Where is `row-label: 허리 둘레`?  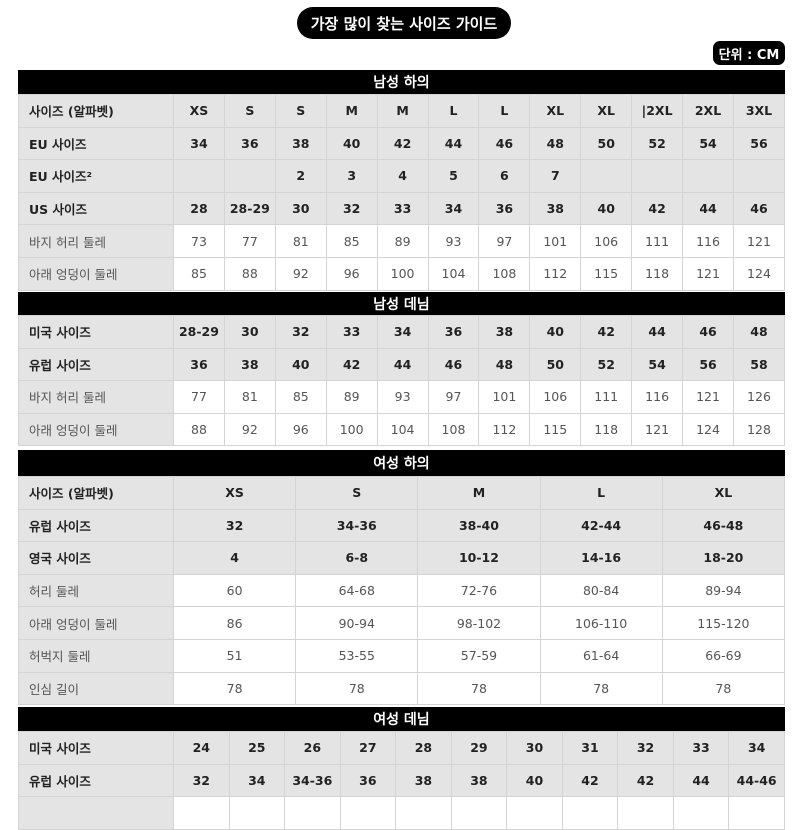
row-label: 허리 둘레 is located at coordinates (96, 590).